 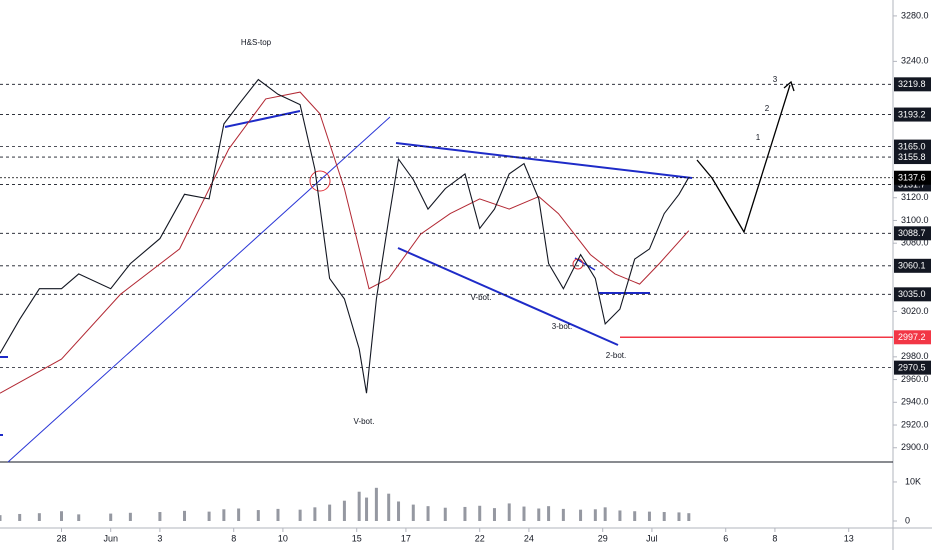 What do you see at coordinates (508, 296) in the screenshot?
I see `wedge-lower` at bounding box center [508, 296].